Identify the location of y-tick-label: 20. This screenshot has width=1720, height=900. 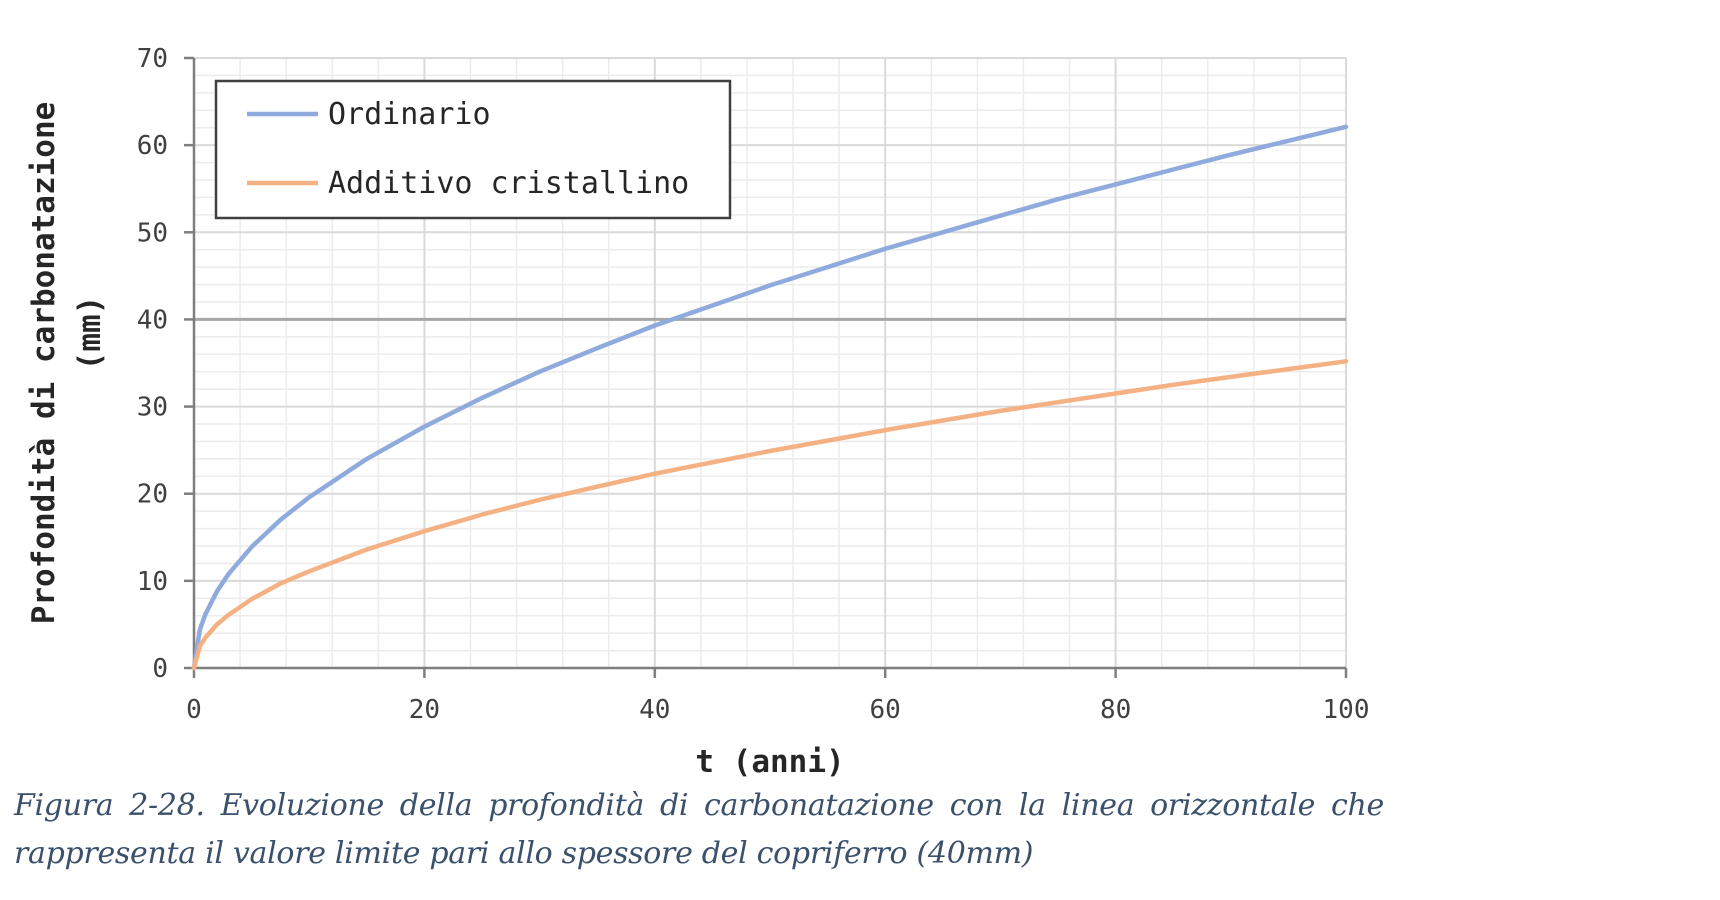
(152, 495).